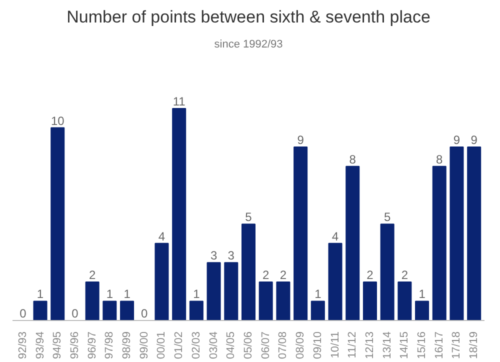  Describe the element at coordinates (474, 345) in the screenshot. I see `x-tick-label: 18/19` at that location.